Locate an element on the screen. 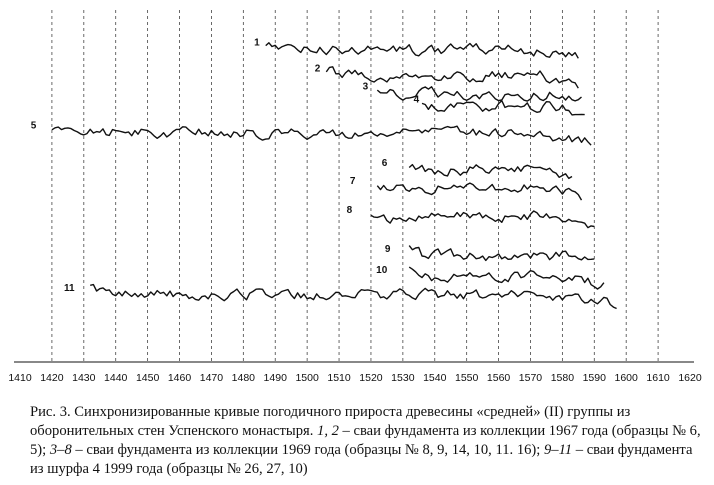 The height and width of the screenshot is (485, 714). x-tick-label-1540: 1540 is located at coordinates (435, 378).